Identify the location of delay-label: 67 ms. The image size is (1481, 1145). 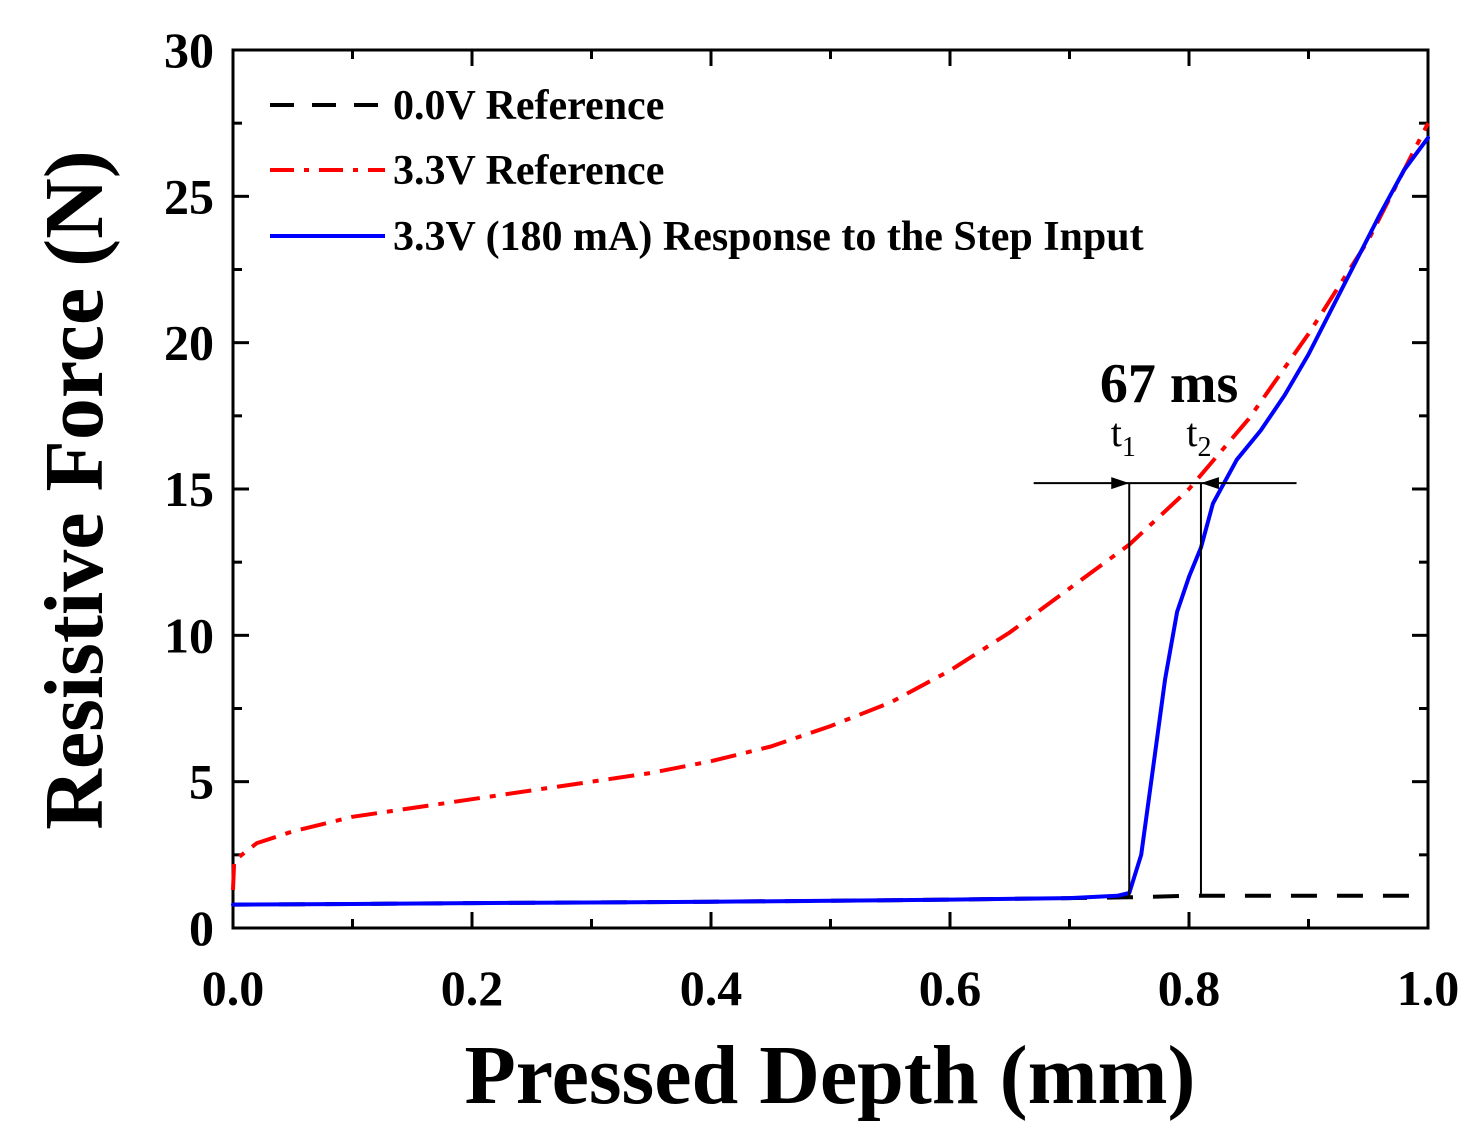
(1169, 384).